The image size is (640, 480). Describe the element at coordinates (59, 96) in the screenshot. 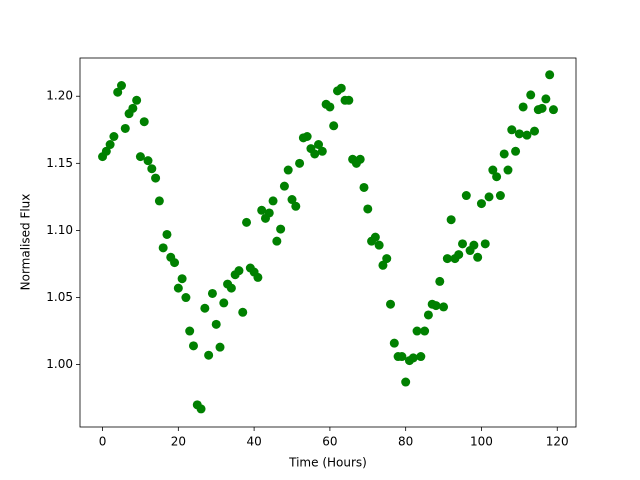

I see `y-tick-label: 1.20` at that location.